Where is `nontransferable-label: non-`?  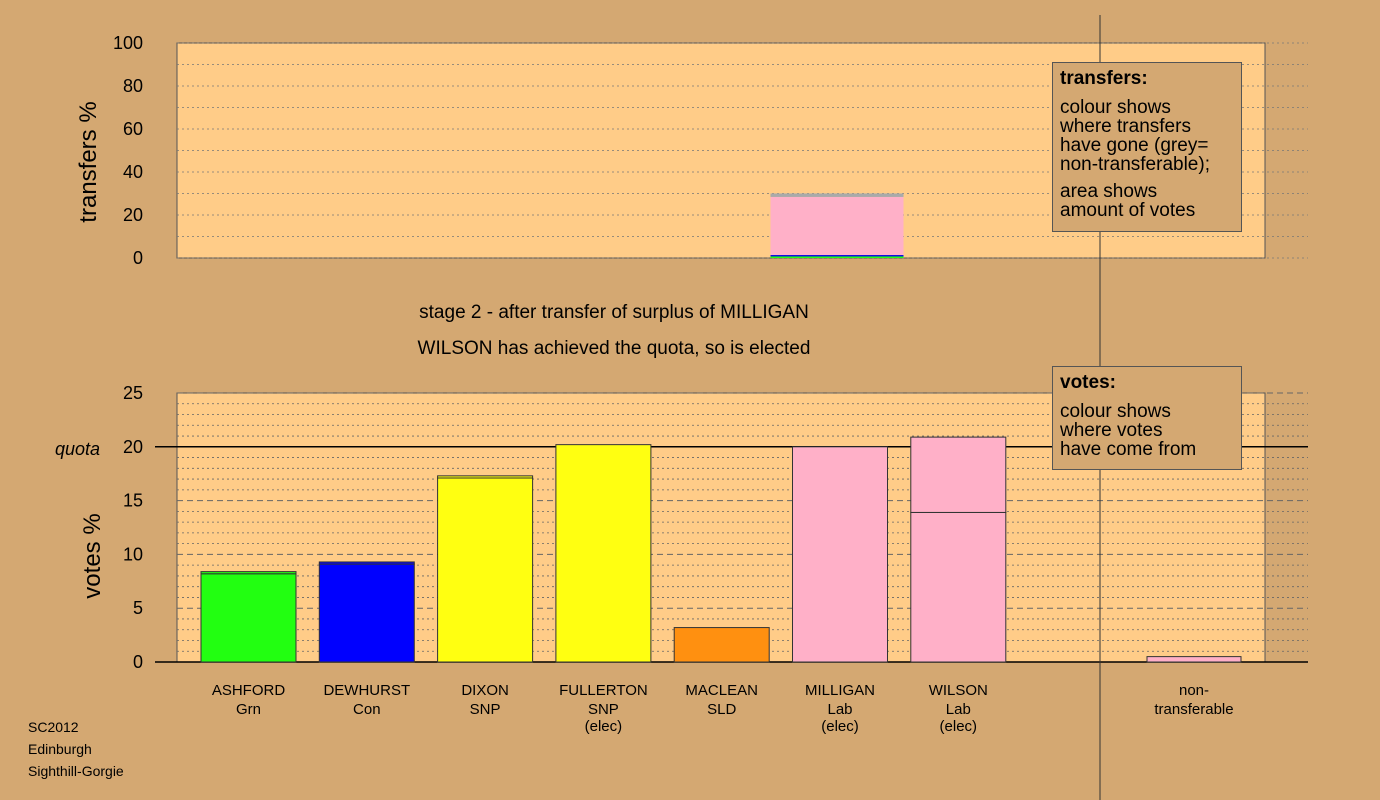
nontransferable-label: non- is located at coordinates (1194, 690).